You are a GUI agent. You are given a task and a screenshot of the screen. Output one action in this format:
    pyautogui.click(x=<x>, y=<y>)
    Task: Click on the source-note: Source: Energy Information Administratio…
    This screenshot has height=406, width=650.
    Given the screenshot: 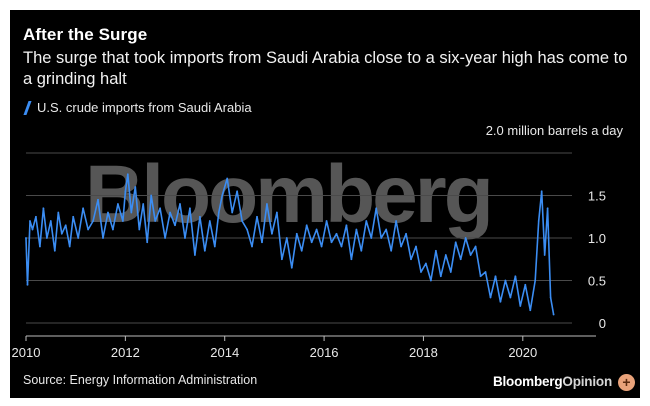 What is the action you would take?
    pyautogui.click(x=140, y=380)
    